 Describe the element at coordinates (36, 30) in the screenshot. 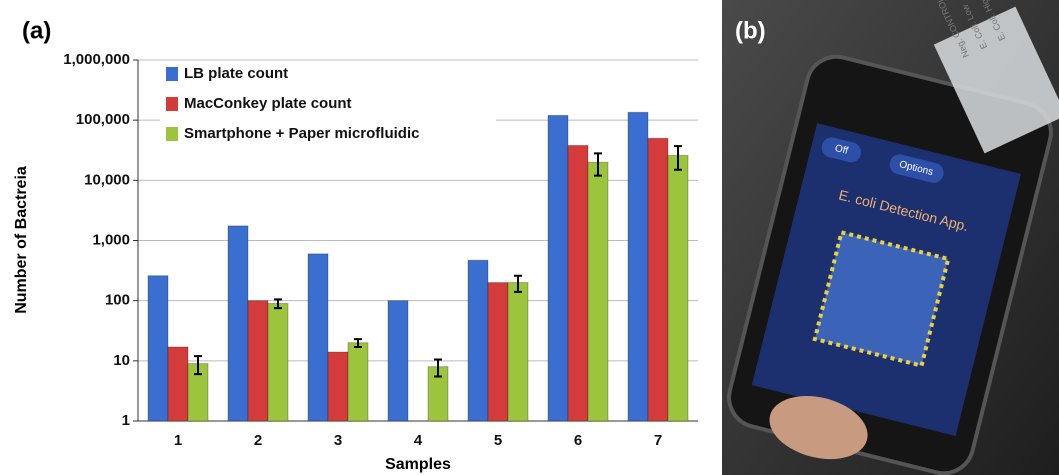

I see `panel-label: (a)` at that location.